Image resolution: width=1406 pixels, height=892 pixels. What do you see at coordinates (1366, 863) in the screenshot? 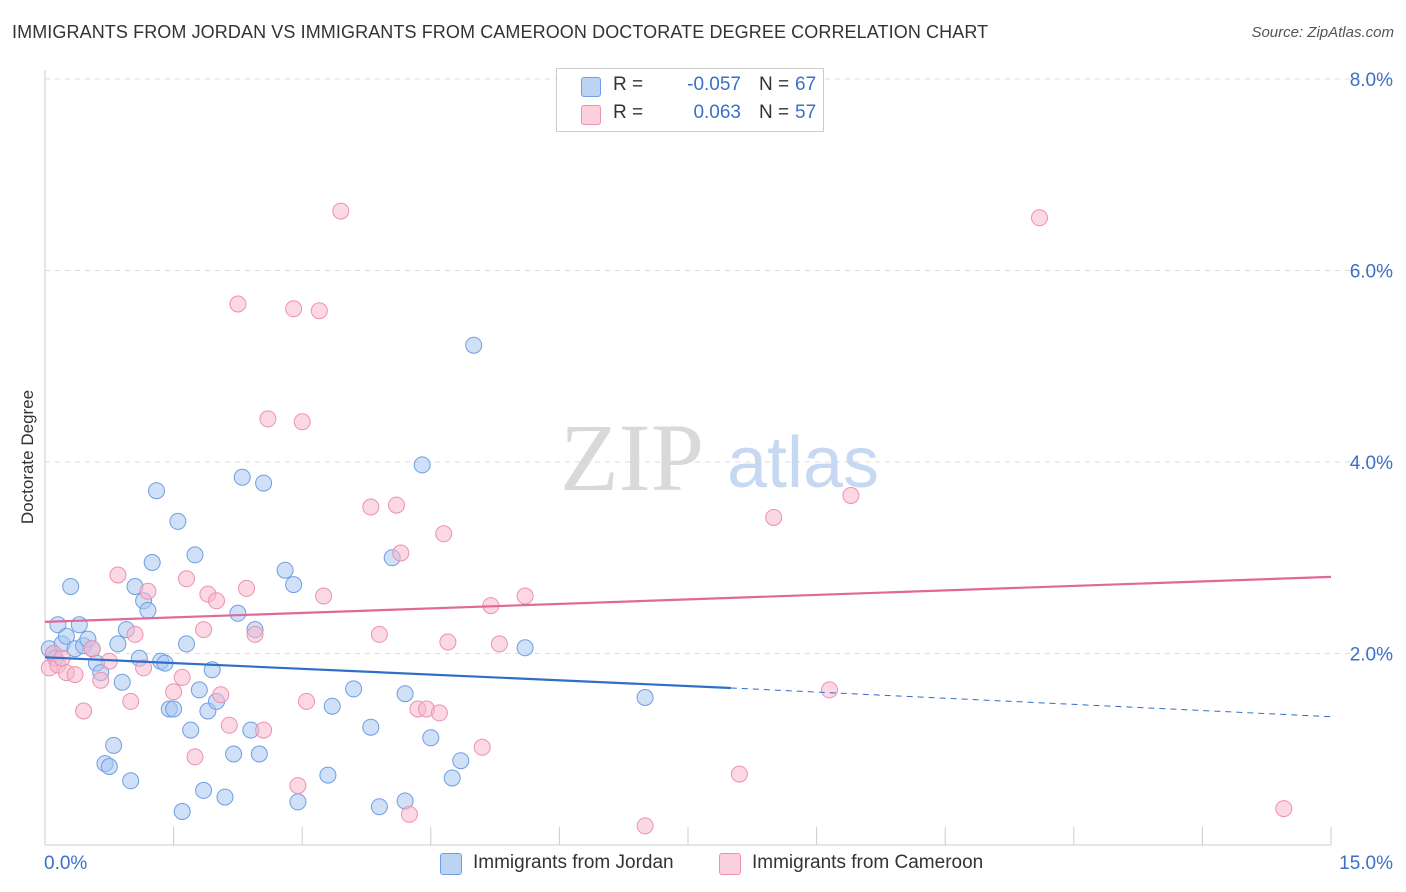
I see `x-tick-label: 15.0%` at bounding box center [1366, 863].